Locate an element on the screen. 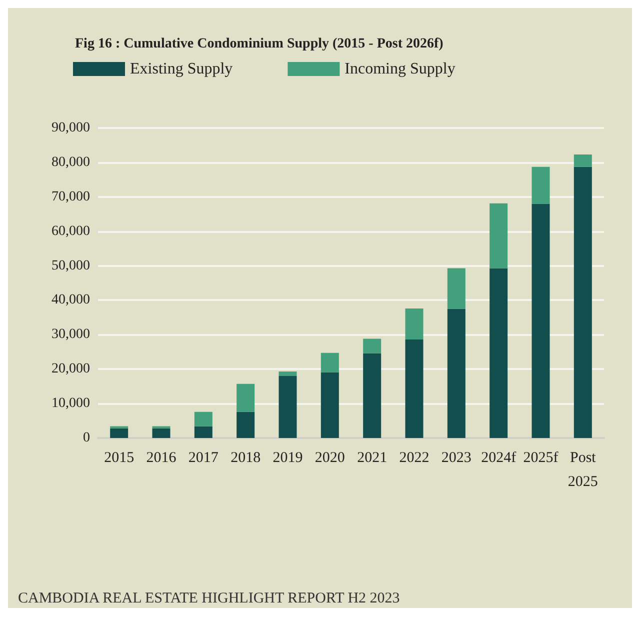  text: CAMBODIA REAL ESTATE HIGHLIGHT REPORT H2 2023 is located at coordinates (209, 598).